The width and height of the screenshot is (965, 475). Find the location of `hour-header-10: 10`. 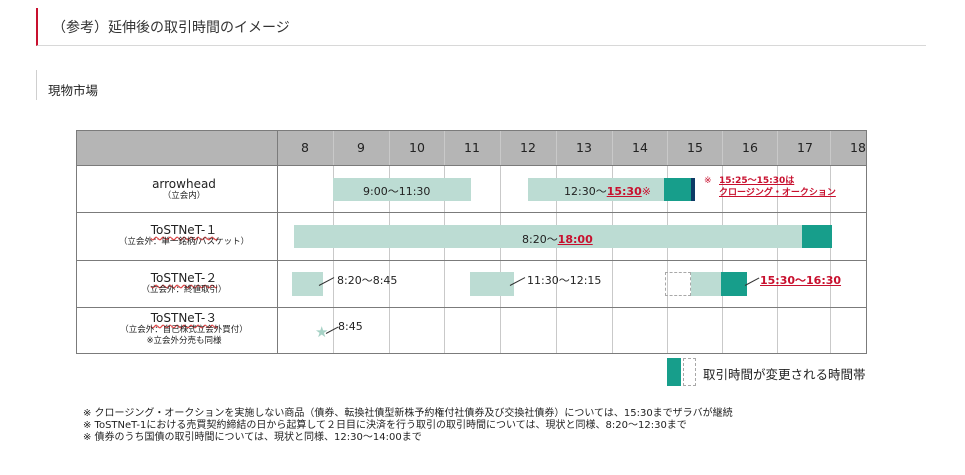

hour-header-10: 10 is located at coordinates (417, 147).